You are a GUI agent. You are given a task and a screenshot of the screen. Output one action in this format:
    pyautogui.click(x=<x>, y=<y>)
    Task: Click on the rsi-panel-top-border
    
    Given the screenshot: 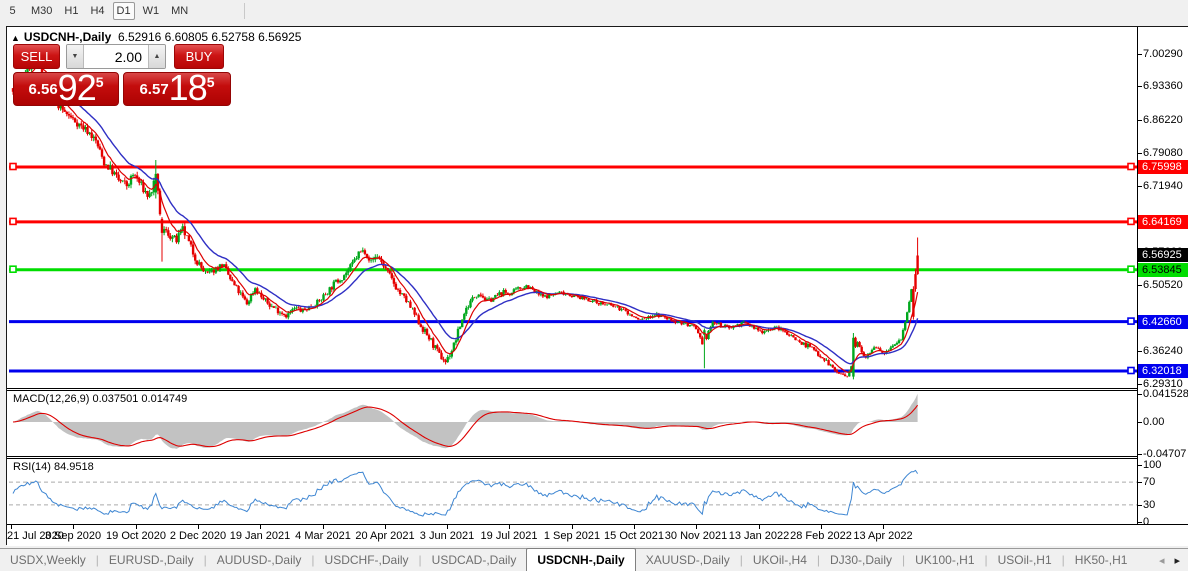 What is the action you would take?
    pyautogui.click(x=572, y=458)
    